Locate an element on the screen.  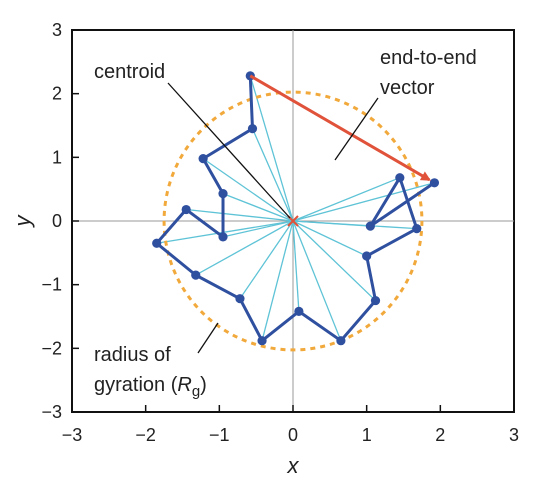
end-to-end-leader-line is located at coordinates (356, 129).